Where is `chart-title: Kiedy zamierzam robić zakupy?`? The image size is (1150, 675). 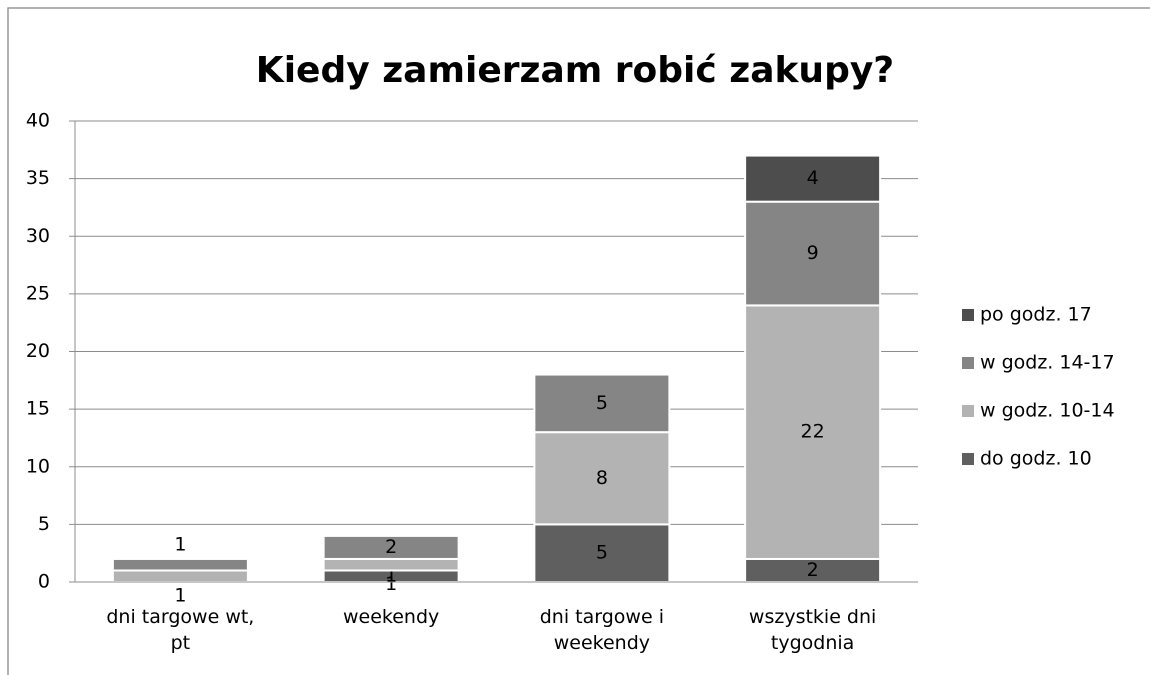 chart-title: Kiedy zamierzam robić zakupy? is located at coordinates (575, 70).